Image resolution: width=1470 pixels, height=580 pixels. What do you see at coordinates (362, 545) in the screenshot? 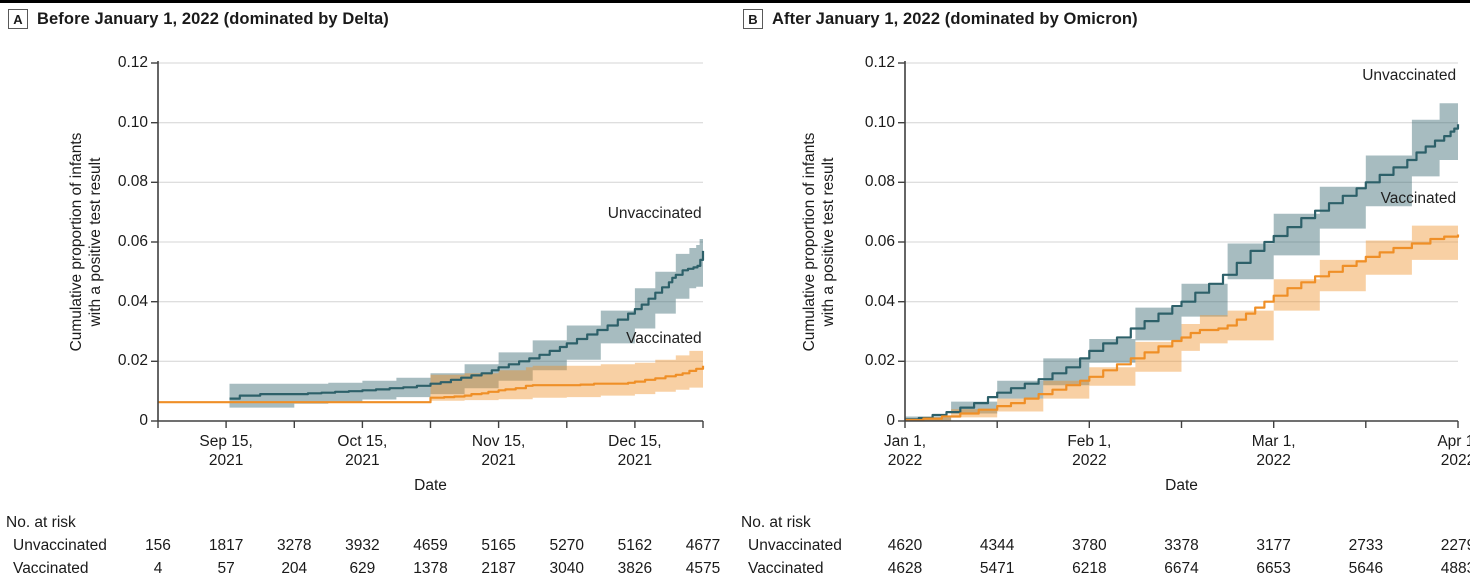
I see `risk-value: 3932` at bounding box center [362, 545].